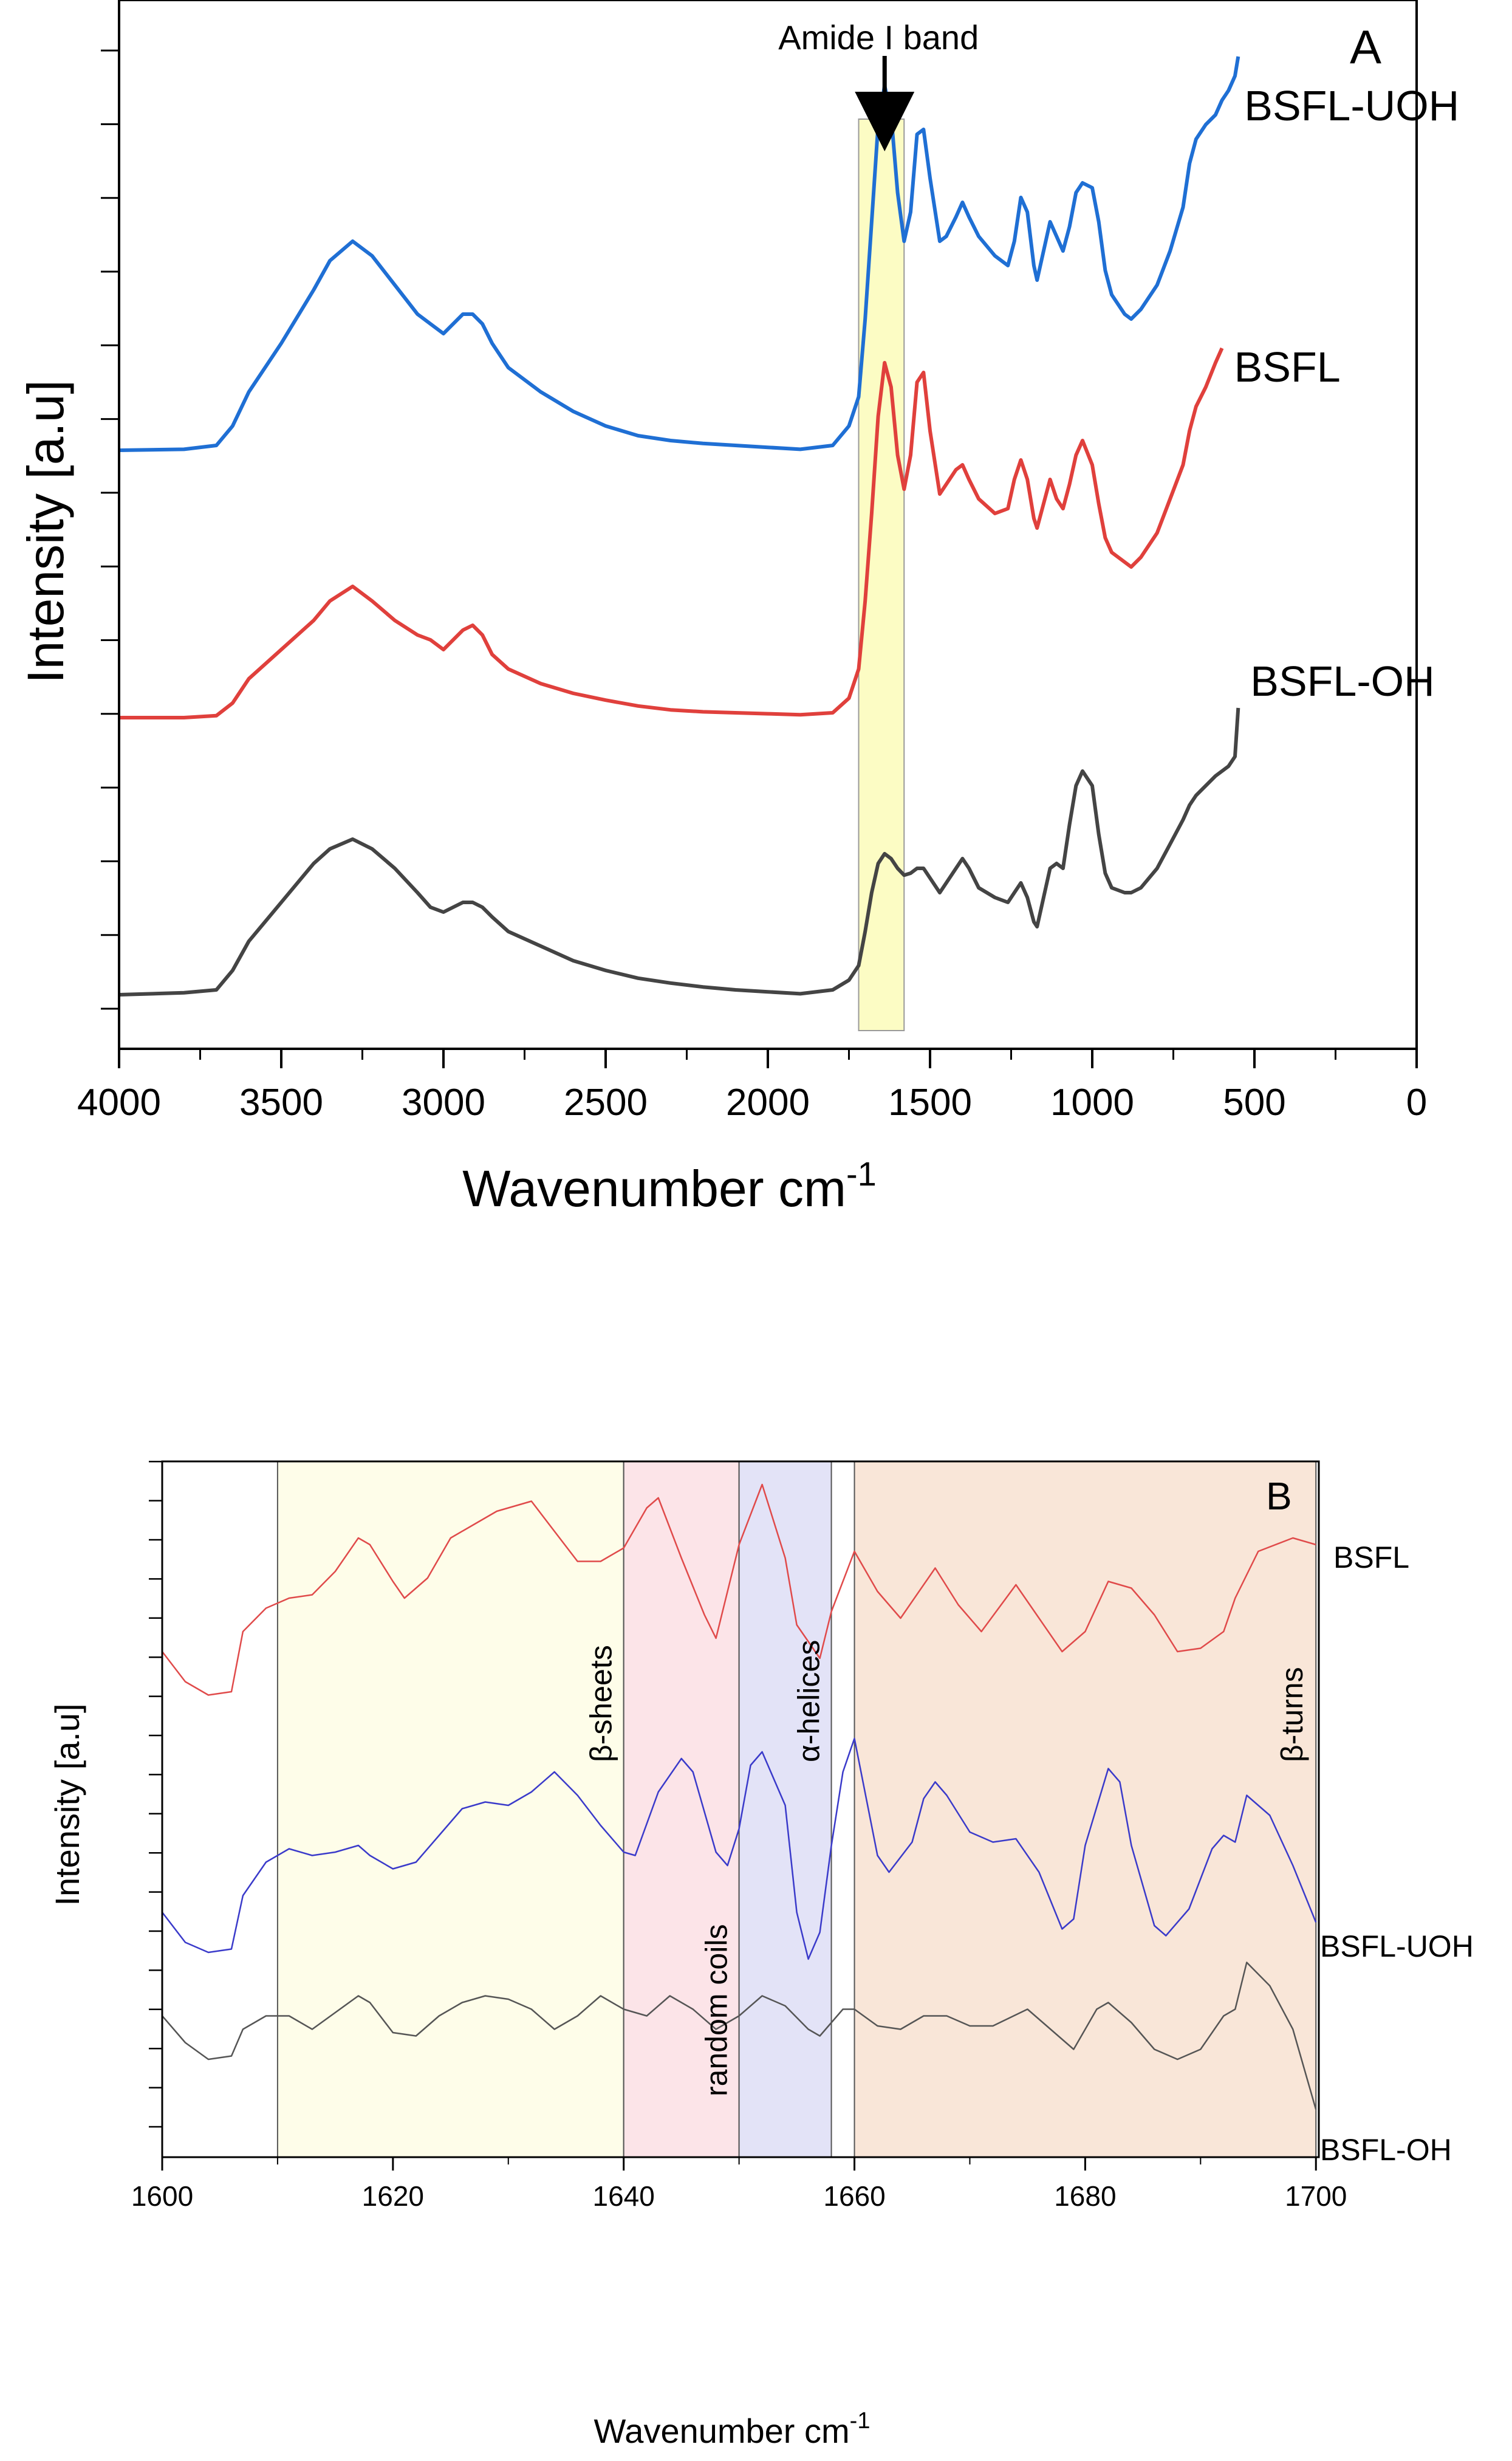 The image size is (1512, 2461). Describe the element at coordinates (861, 1174) in the screenshot. I see `panel-a-x-axis-label-superscript: -1` at that location.